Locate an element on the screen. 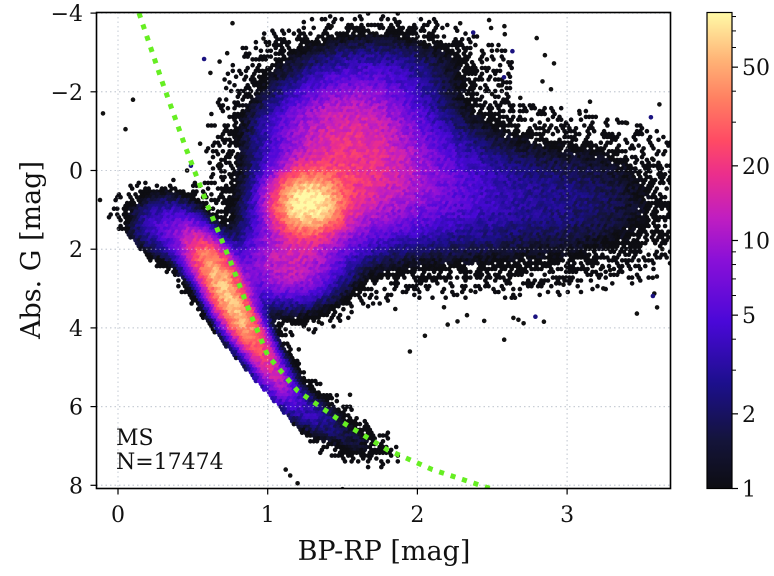  y-tick-label: 8 is located at coordinates (76, 486).